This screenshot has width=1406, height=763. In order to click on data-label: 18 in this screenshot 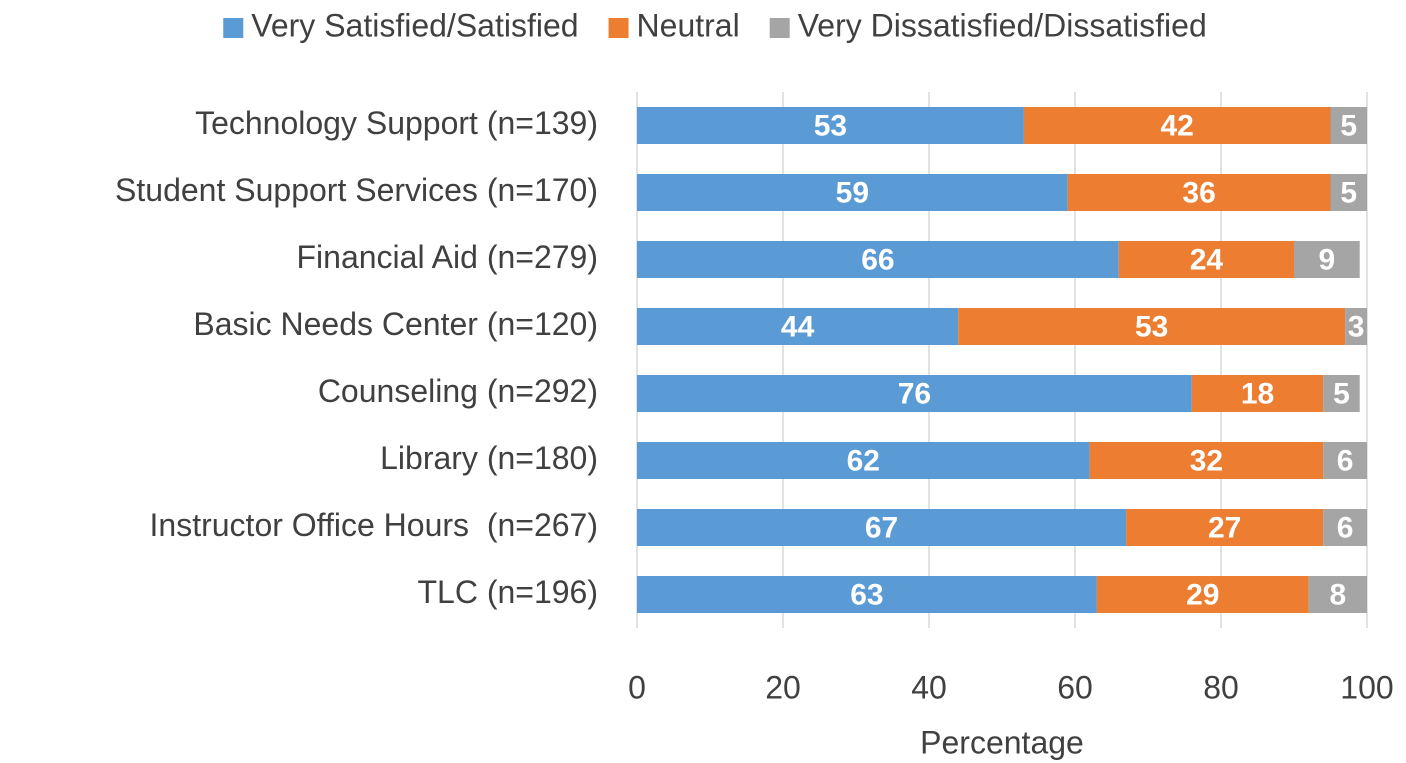, I will do `click(1257, 393)`.